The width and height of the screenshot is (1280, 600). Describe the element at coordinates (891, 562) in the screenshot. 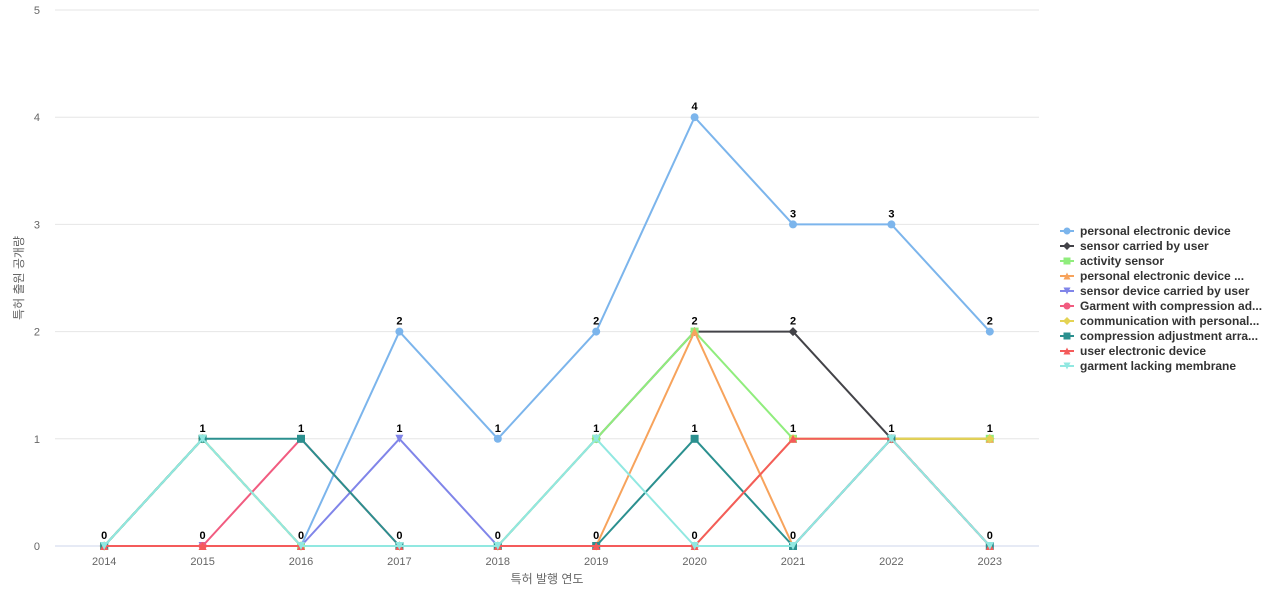

I see `x-tick-label: 2022` at that location.